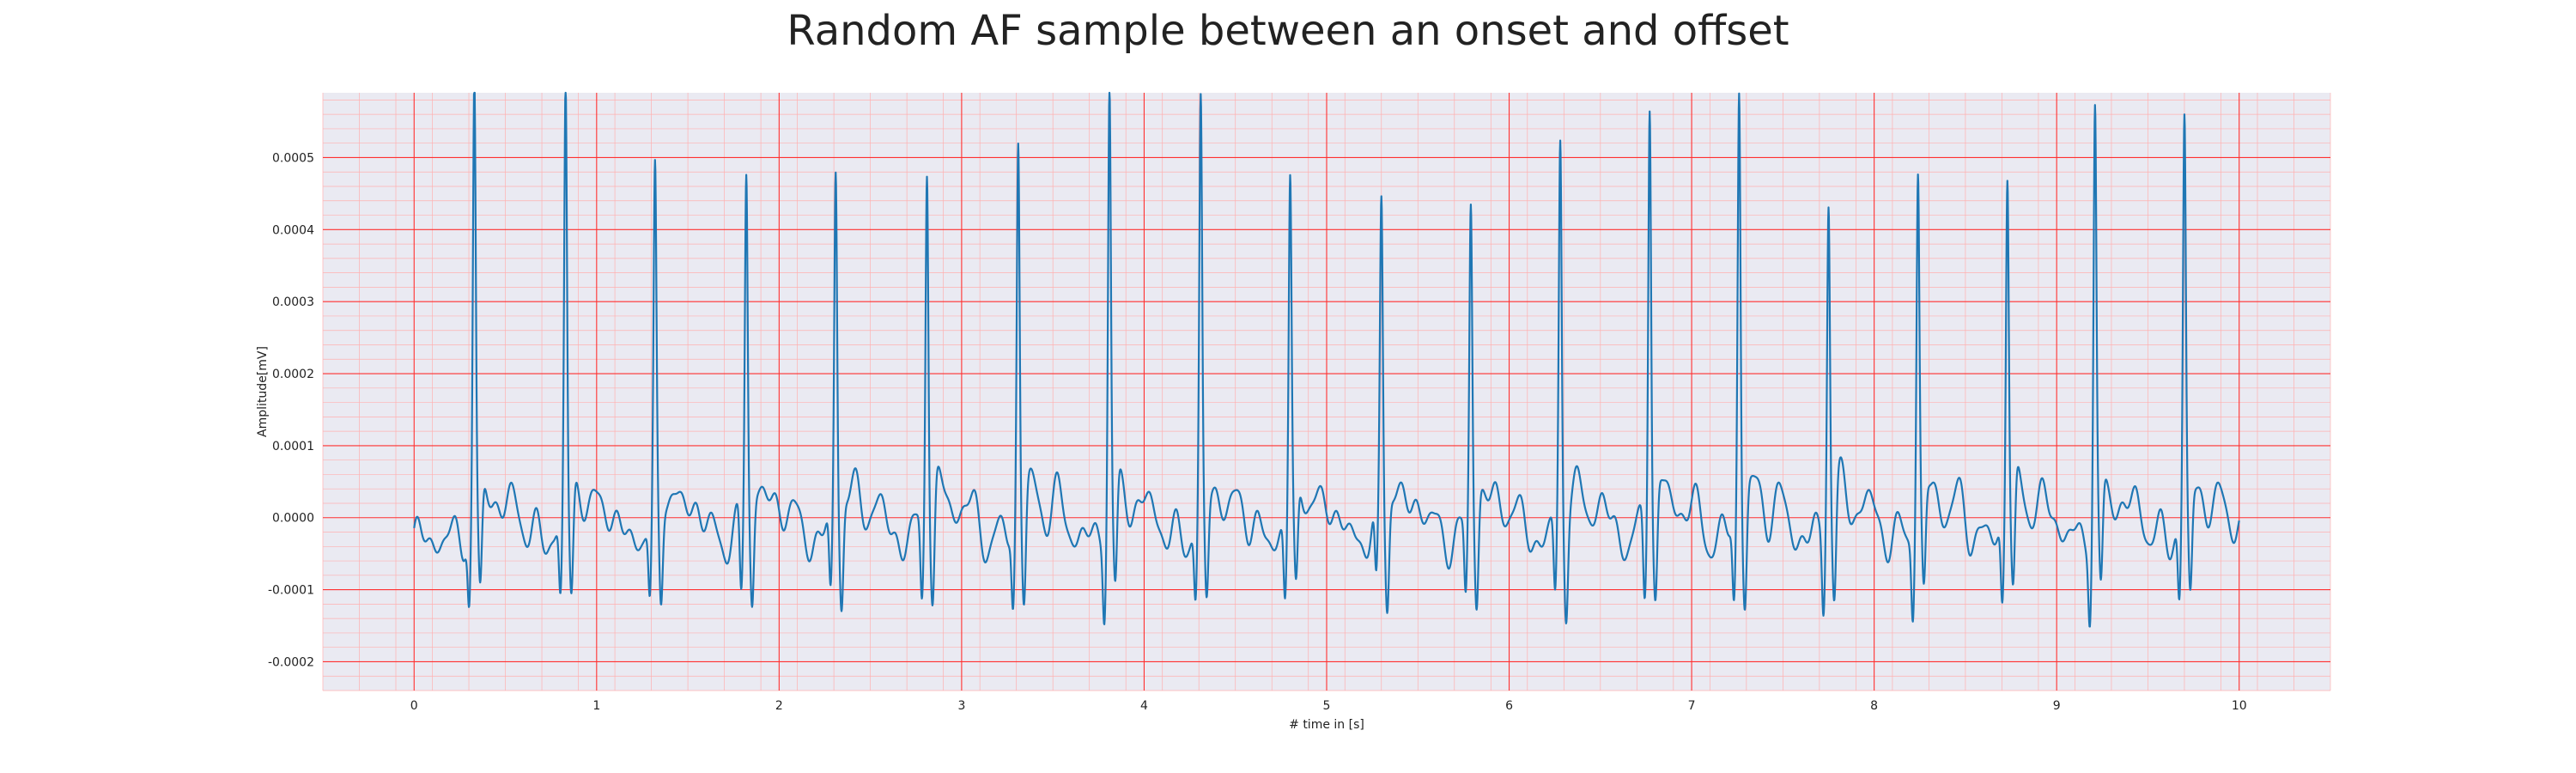  I want to click on y-tick-label: 0.0004, so click(293, 230).